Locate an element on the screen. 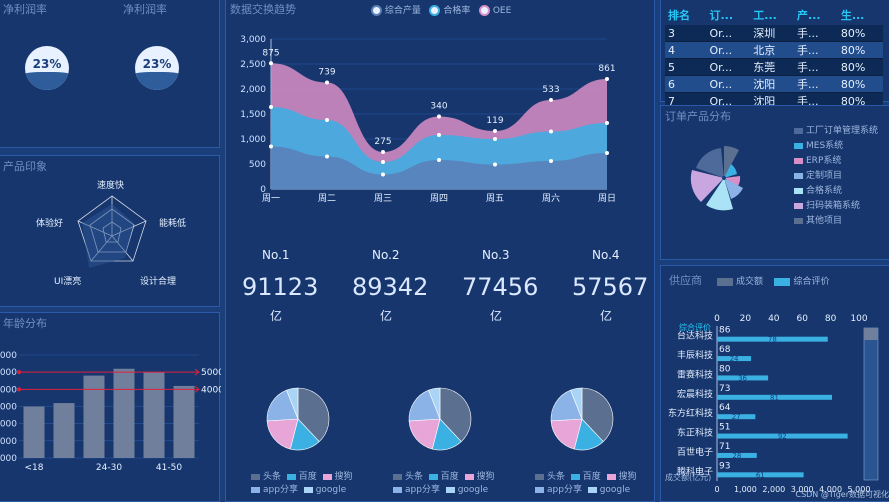 Image resolution: width=889 pixels, height=502 pixels. order-legend-item: MES系统 is located at coordinates (836, 146).